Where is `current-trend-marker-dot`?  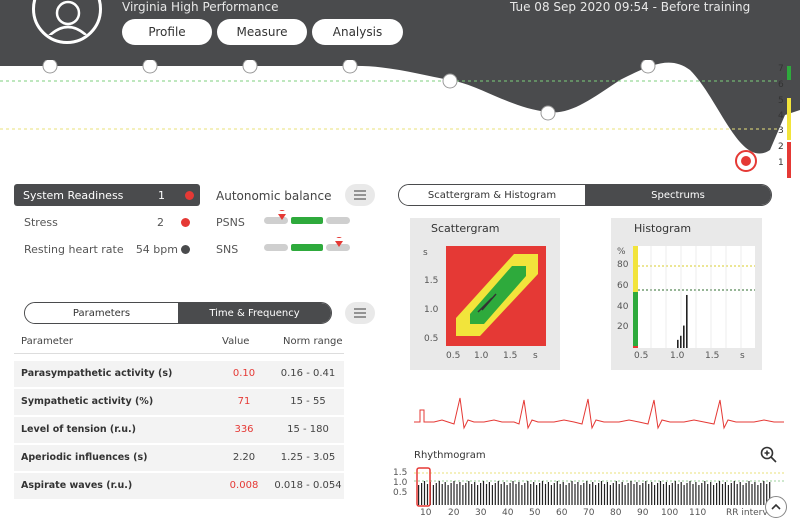
current-trend-marker-dot is located at coordinates (746, 161).